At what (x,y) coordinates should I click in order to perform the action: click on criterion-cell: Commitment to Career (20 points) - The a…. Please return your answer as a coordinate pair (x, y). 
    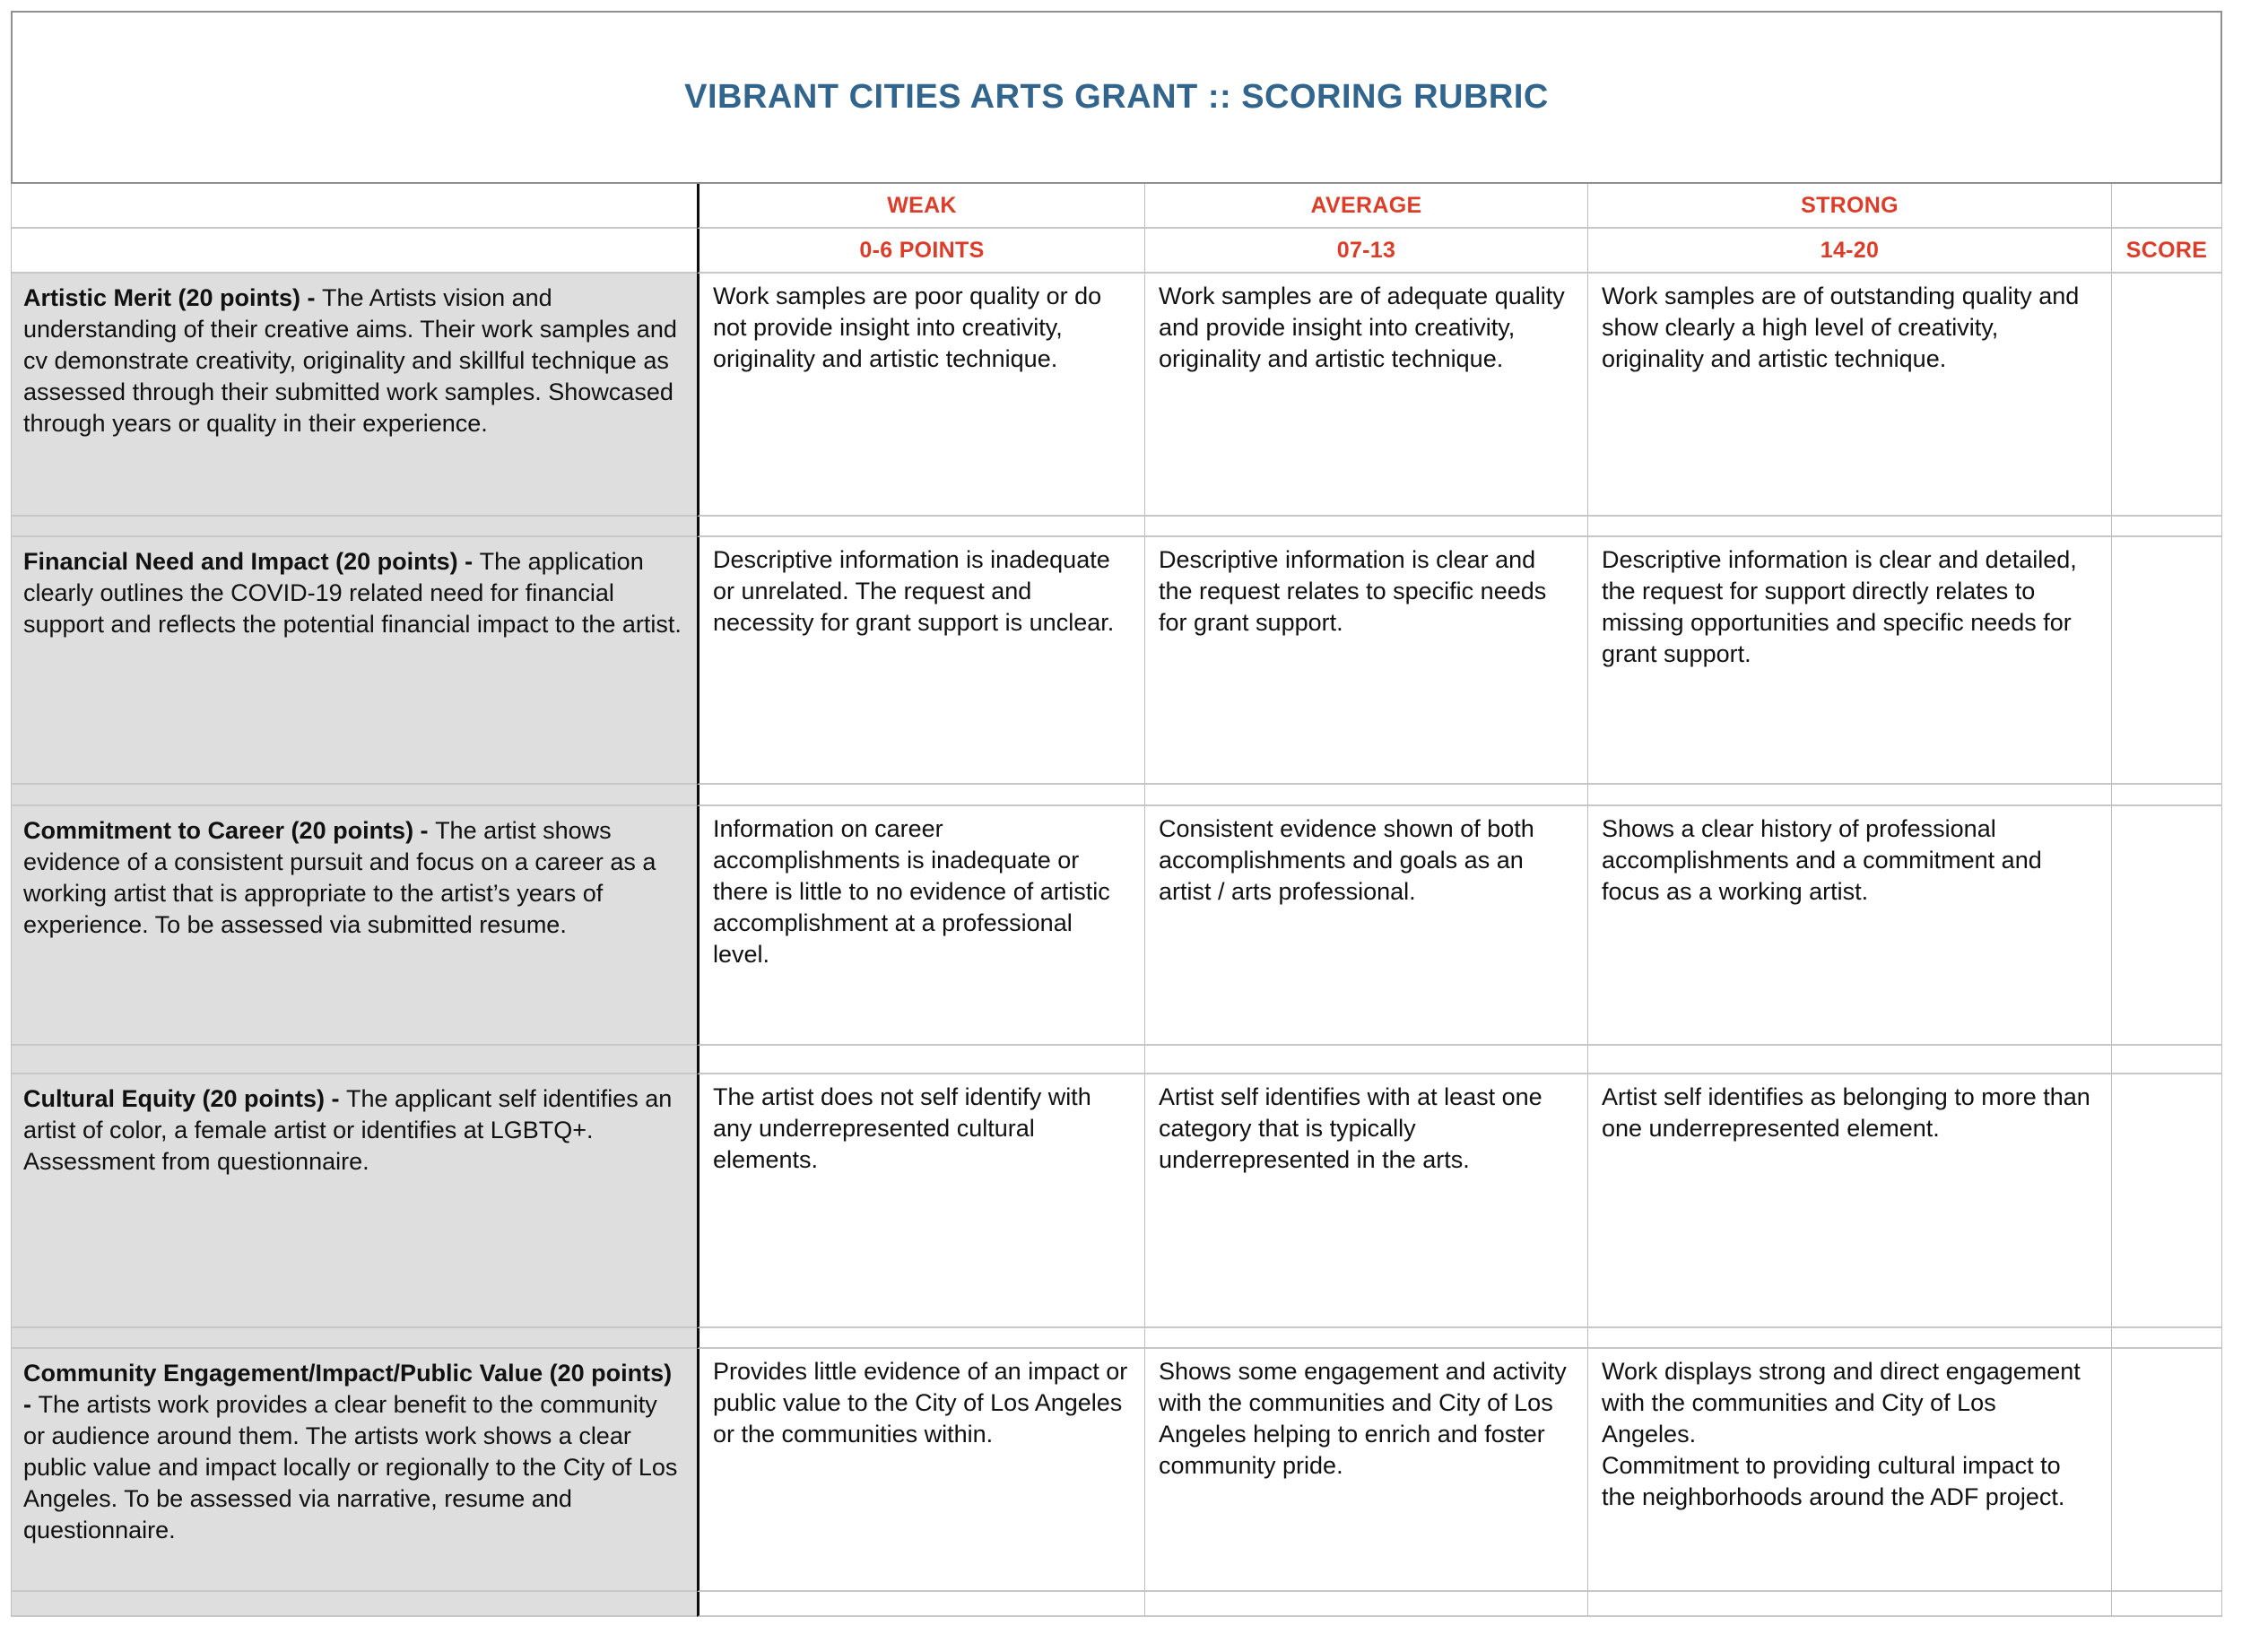
    Looking at the image, I should click on (354, 926).